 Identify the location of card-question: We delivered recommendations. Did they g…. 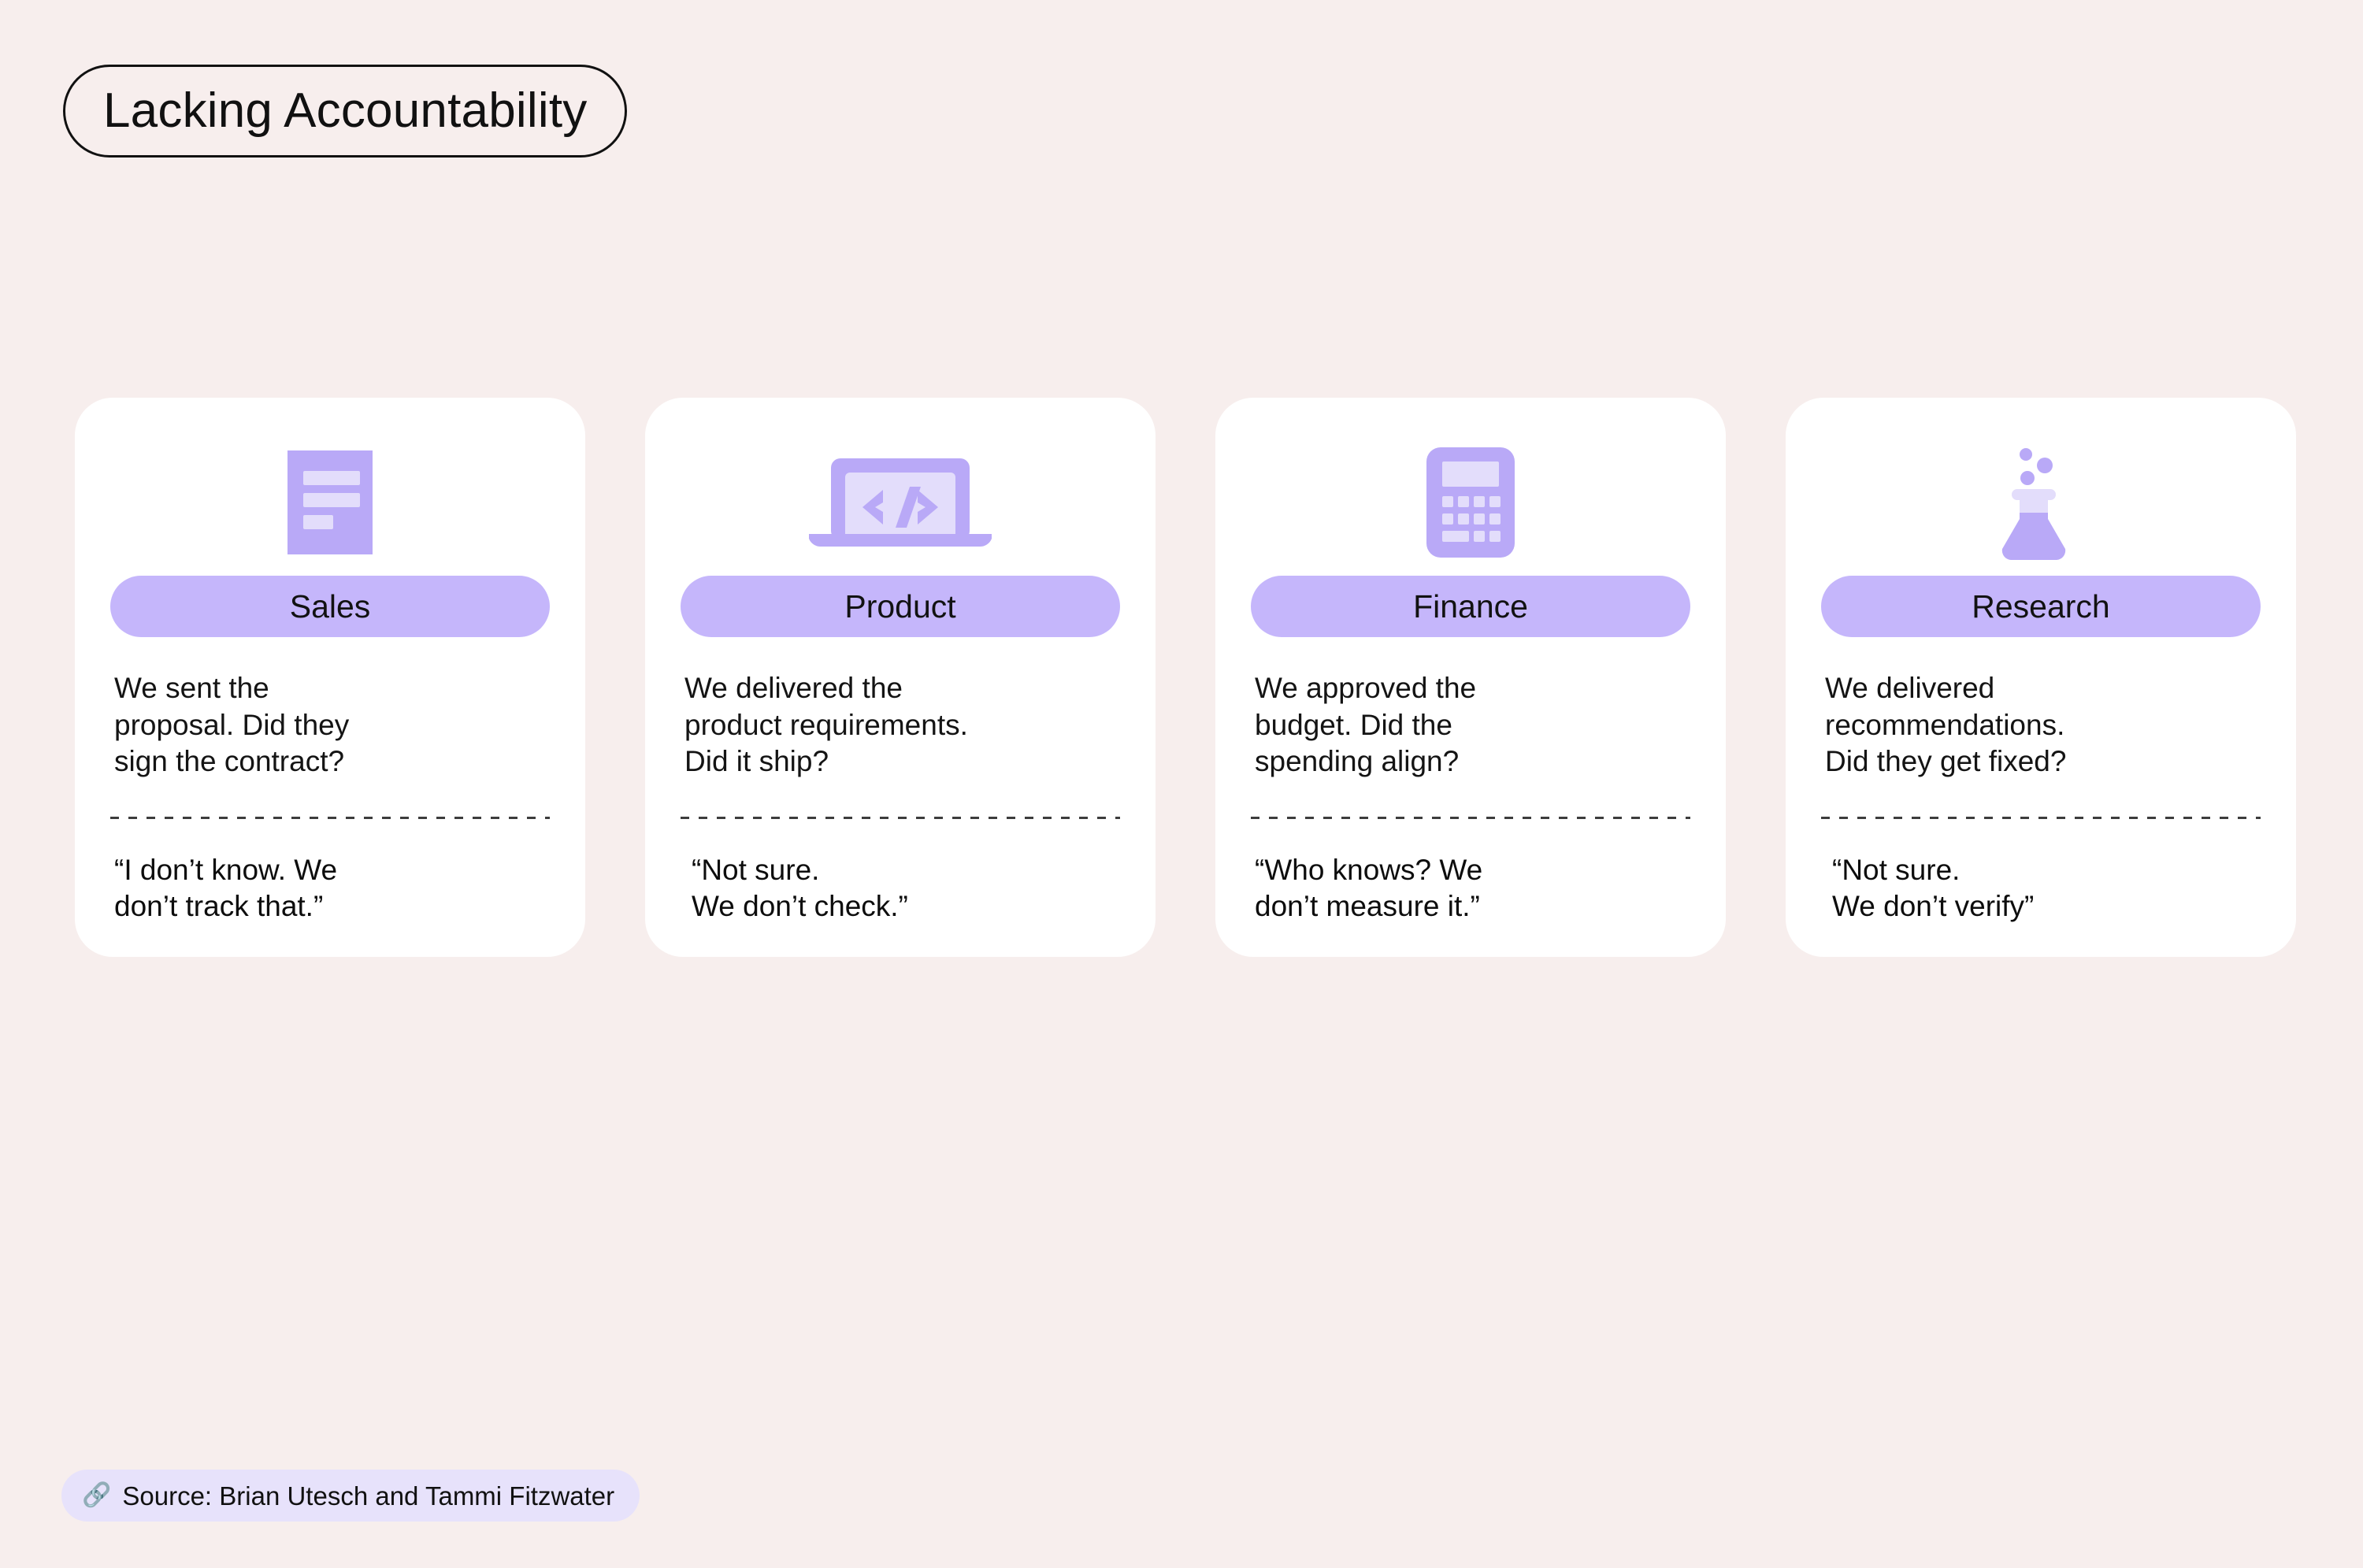
(1946, 725).